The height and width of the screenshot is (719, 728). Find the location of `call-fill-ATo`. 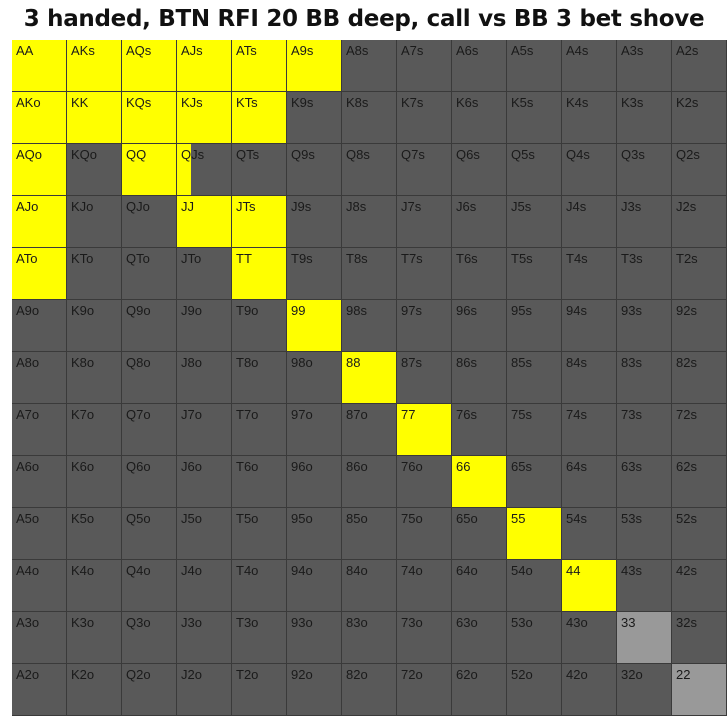

call-fill-ATo is located at coordinates (39, 273).